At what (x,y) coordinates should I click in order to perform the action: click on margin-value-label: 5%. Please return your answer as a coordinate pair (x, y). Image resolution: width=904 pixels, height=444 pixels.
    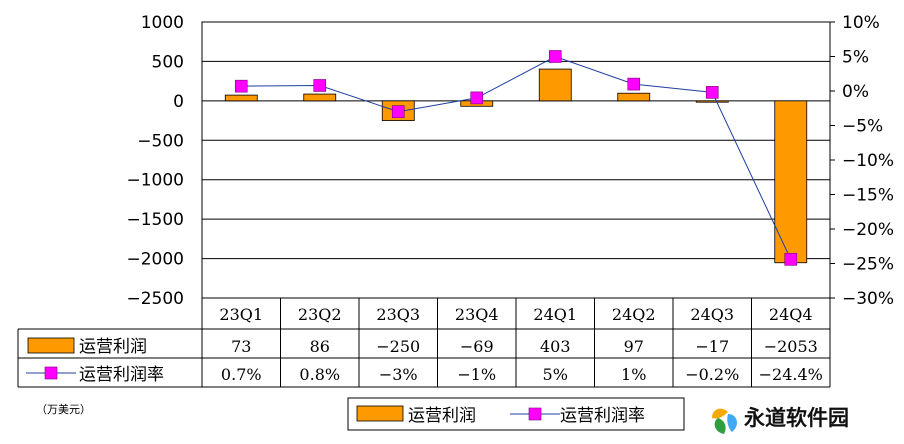
    Looking at the image, I should click on (555, 374).